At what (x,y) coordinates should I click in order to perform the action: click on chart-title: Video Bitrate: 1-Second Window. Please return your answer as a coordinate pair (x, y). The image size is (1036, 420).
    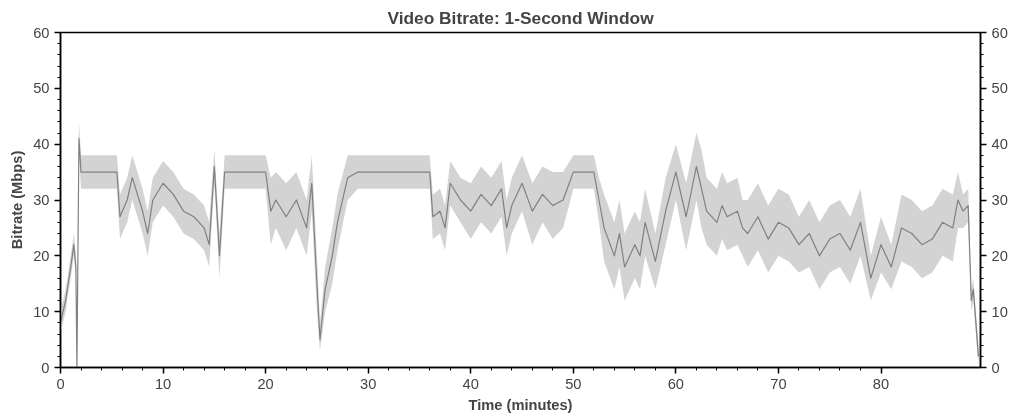
    Looking at the image, I should click on (521, 17).